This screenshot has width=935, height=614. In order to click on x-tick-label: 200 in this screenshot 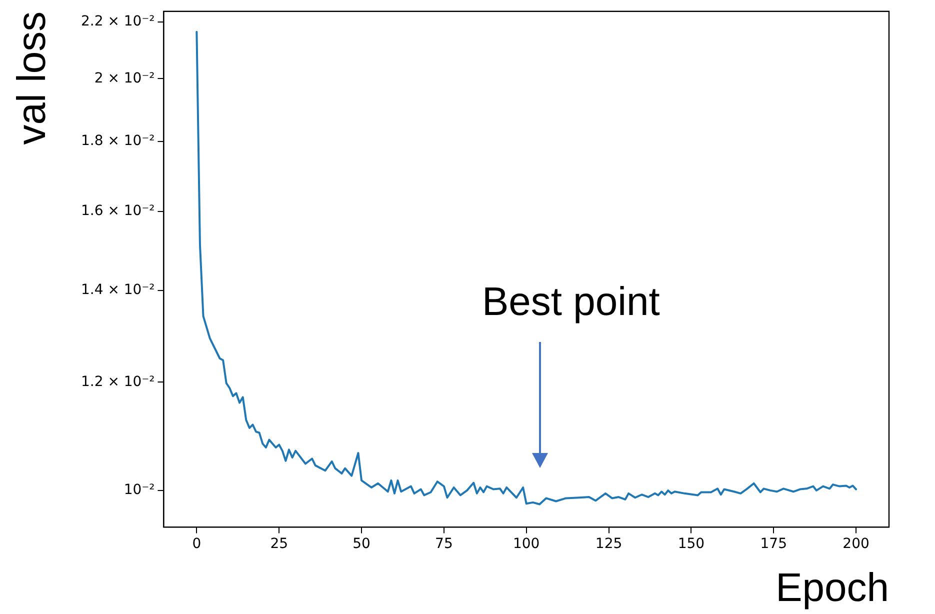, I will do `click(856, 544)`.